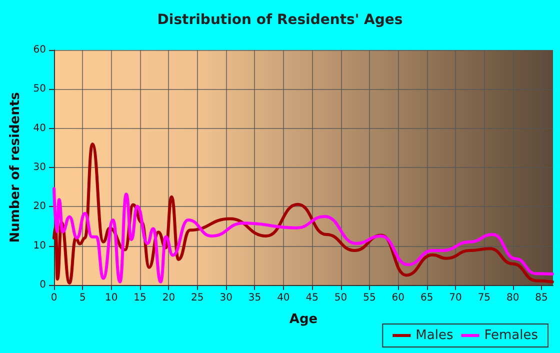 The height and width of the screenshot is (353, 560). What do you see at coordinates (226, 298) in the screenshot?
I see `x-tick-label: 30` at bounding box center [226, 298].